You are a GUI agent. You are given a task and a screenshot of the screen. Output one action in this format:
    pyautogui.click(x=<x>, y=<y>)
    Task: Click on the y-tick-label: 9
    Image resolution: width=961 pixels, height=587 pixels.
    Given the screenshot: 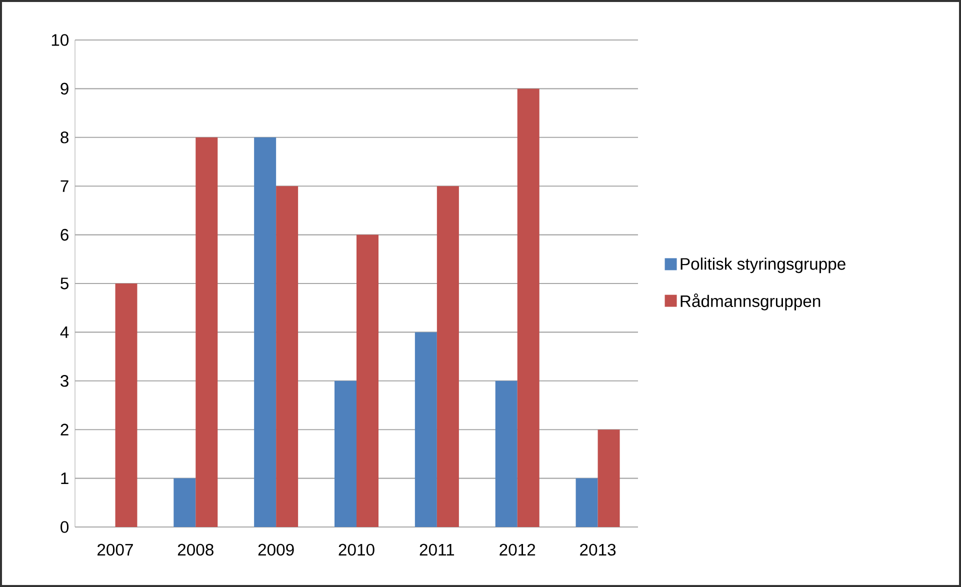 What is the action you would take?
    pyautogui.click(x=64, y=88)
    